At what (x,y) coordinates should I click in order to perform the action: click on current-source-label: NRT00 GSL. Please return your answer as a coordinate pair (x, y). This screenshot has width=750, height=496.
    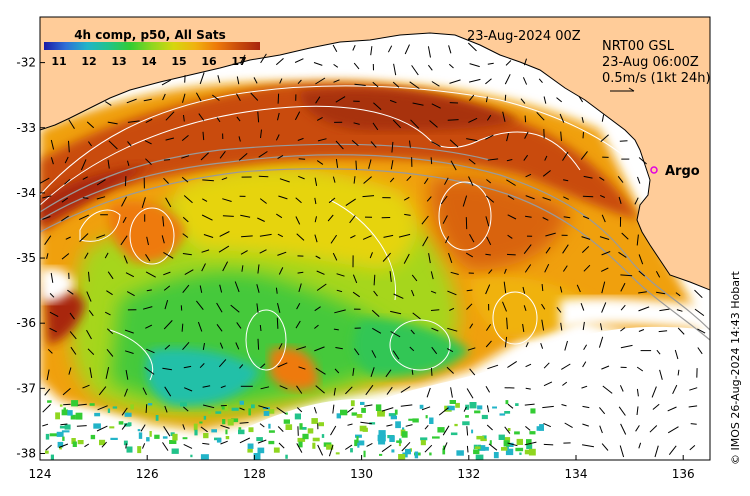
    Looking at the image, I should click on (638, 46).